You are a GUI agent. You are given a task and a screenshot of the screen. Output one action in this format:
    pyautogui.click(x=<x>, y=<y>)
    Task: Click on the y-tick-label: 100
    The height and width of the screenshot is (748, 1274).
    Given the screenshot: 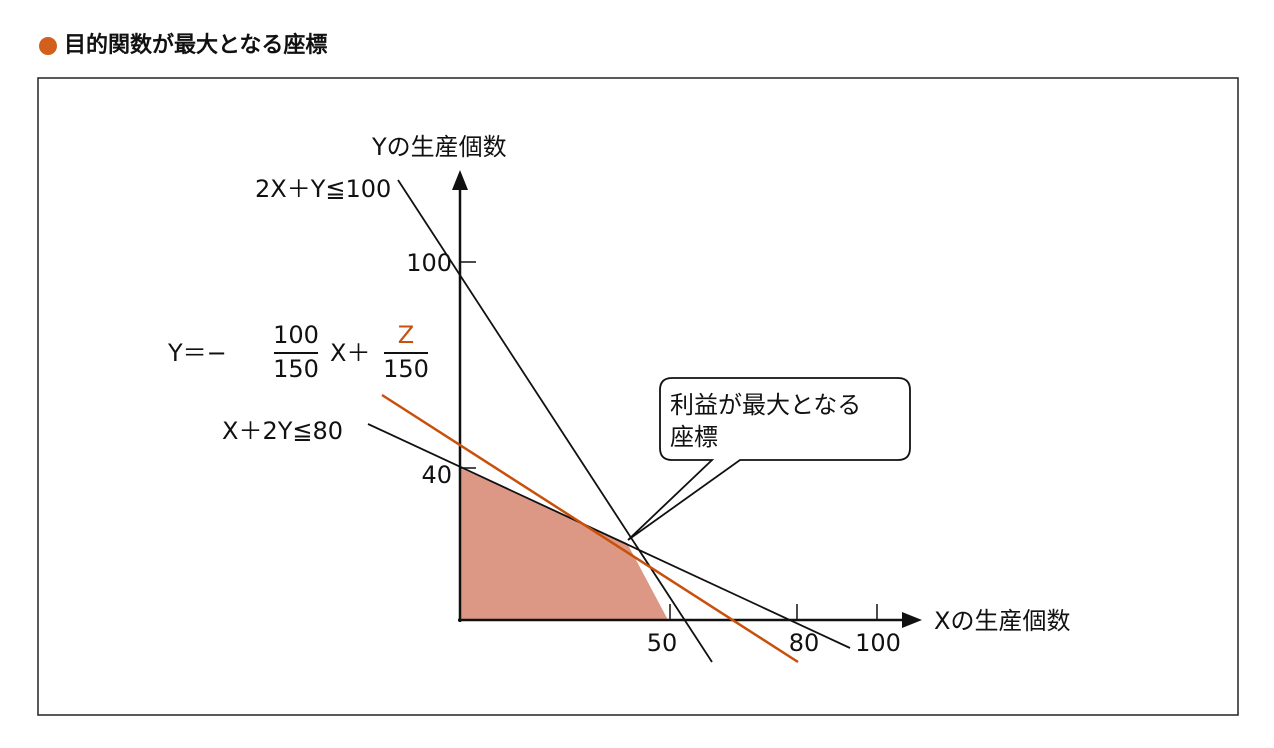 What is the action you would take?
    pyautogui.click(x=429, y=263)
    